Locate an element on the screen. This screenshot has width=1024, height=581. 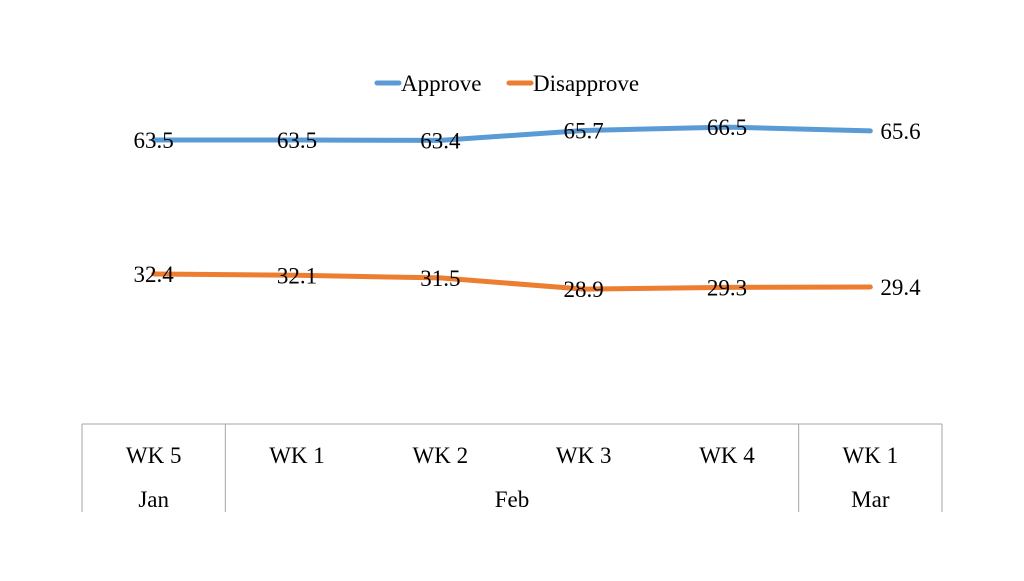
x-tick-label: WK 3 is located at coordinates (584, 455).